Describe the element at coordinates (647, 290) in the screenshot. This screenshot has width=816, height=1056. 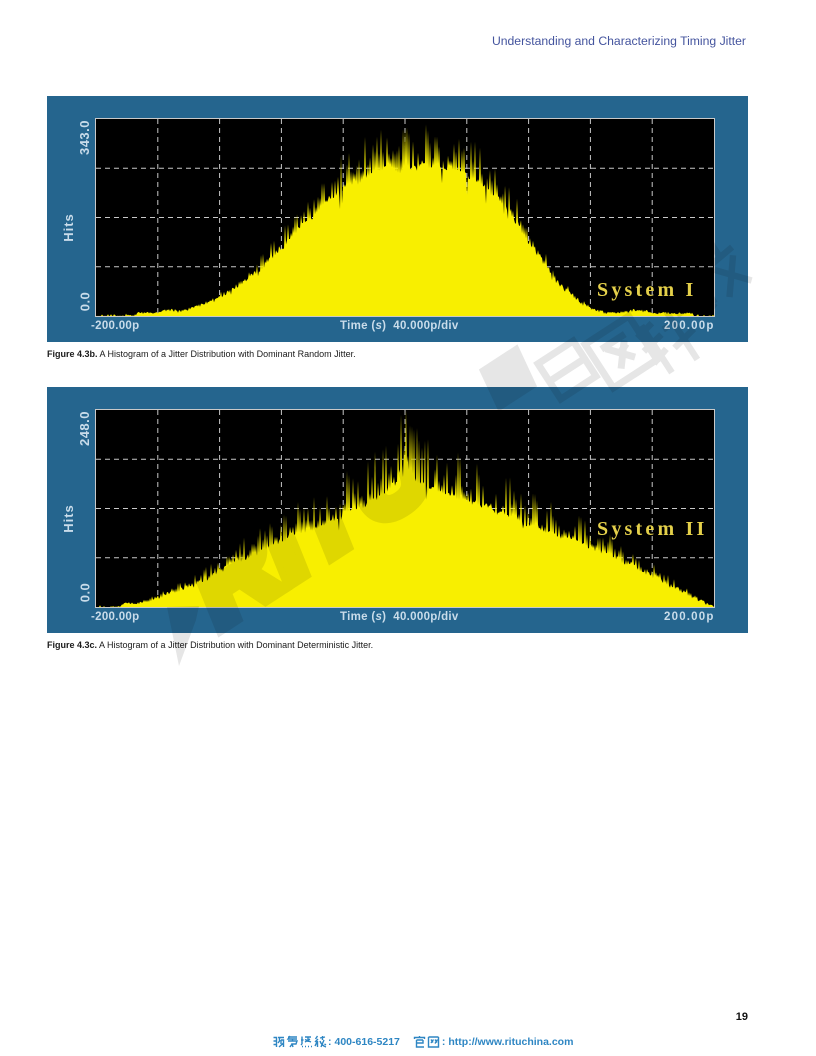
I see `svg-text: System I` at that location.